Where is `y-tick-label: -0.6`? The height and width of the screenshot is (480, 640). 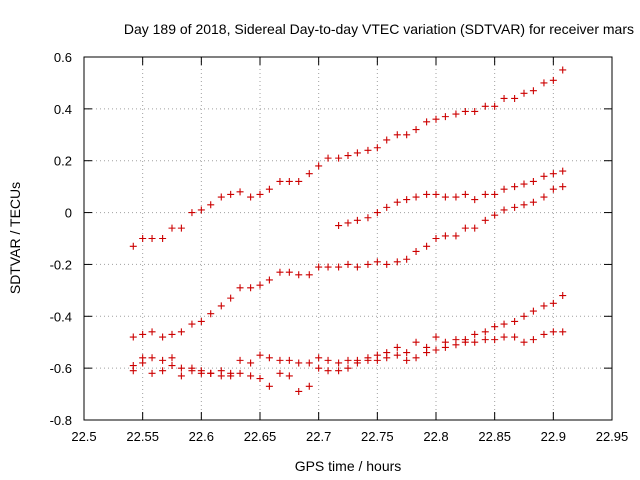
y-tick-label: -0.6 is located at coordinates (61, 368).